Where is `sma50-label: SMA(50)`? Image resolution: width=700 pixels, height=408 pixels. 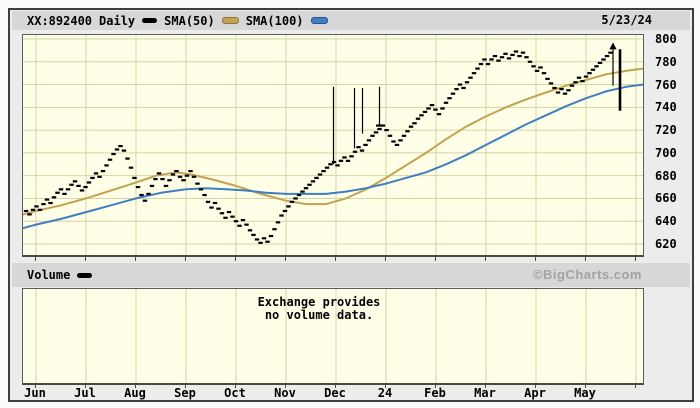 sma50-label: SMA(50) is located at coordinates (189, 20).